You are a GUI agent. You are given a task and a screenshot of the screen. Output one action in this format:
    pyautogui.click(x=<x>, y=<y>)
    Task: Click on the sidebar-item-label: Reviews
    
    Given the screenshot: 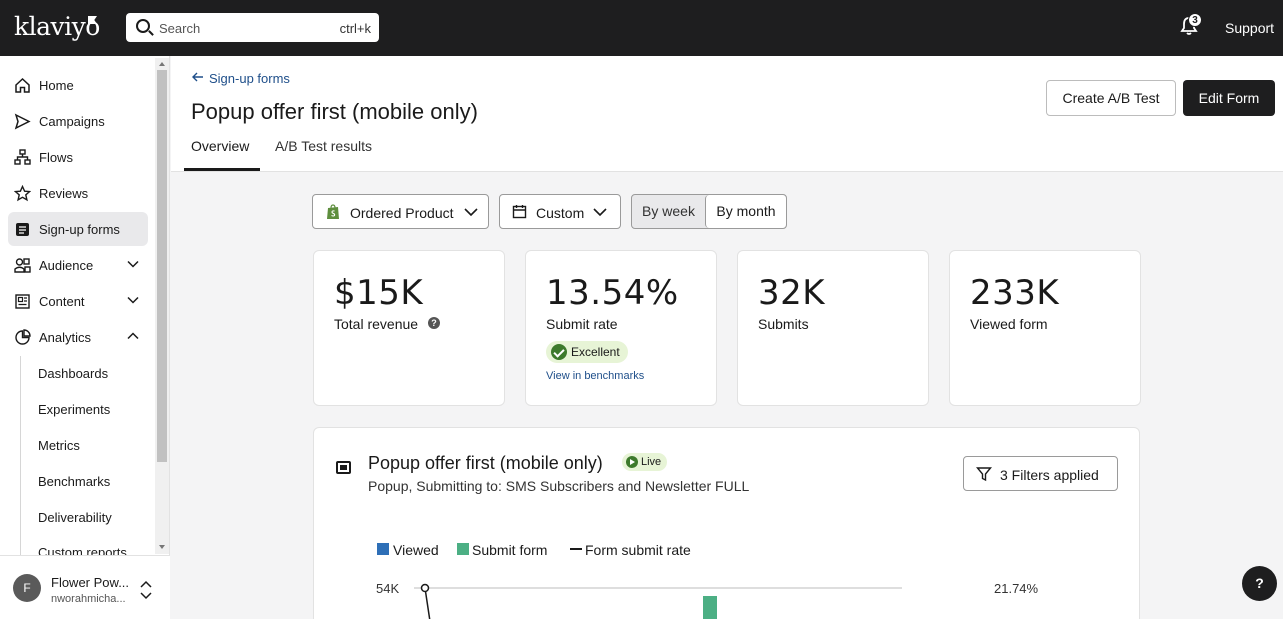 What is the action you would take?
    pyautogui.click(x=64, y=193)
    